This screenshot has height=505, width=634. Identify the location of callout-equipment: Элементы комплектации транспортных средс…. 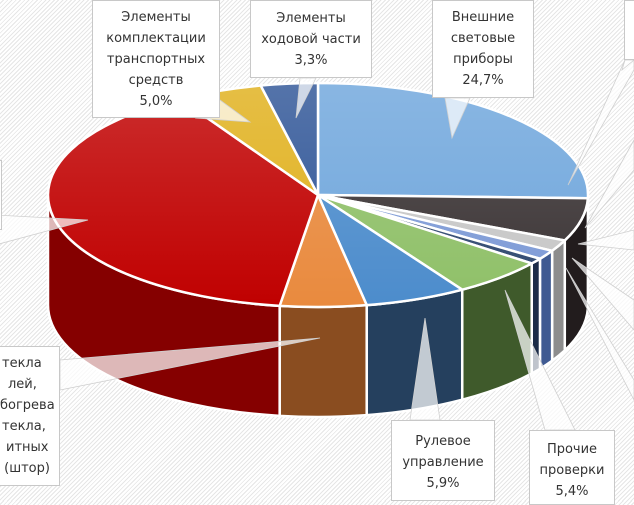
(156, 59).